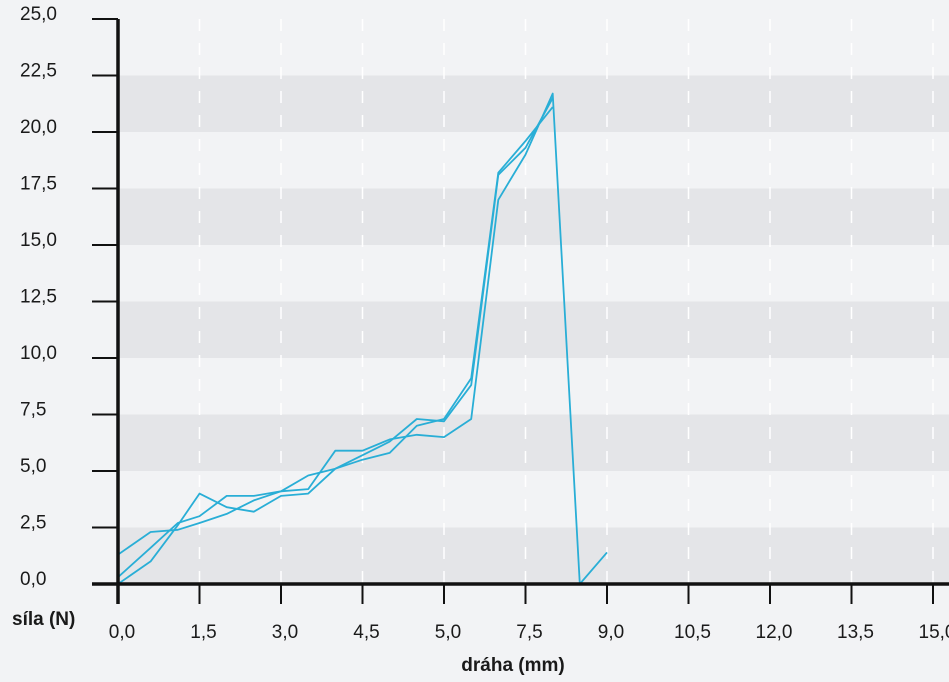 The image size is (949, 682). What do you see at coordinates (774, 632) in the screenshot?
I see `x-tick-label: 12,0` at bounding box center [774, 632].